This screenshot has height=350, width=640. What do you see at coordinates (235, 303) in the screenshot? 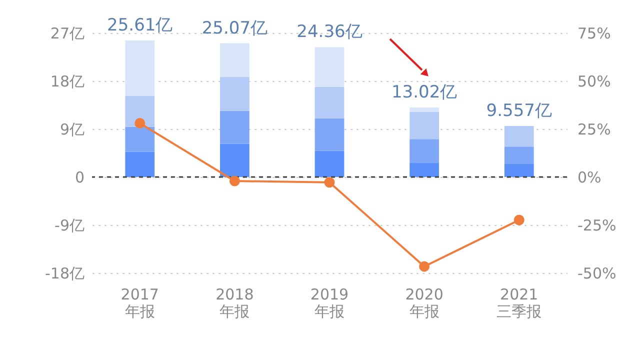
I see `x-tick-label: 2018 年报` at bounding box center [235, 303].